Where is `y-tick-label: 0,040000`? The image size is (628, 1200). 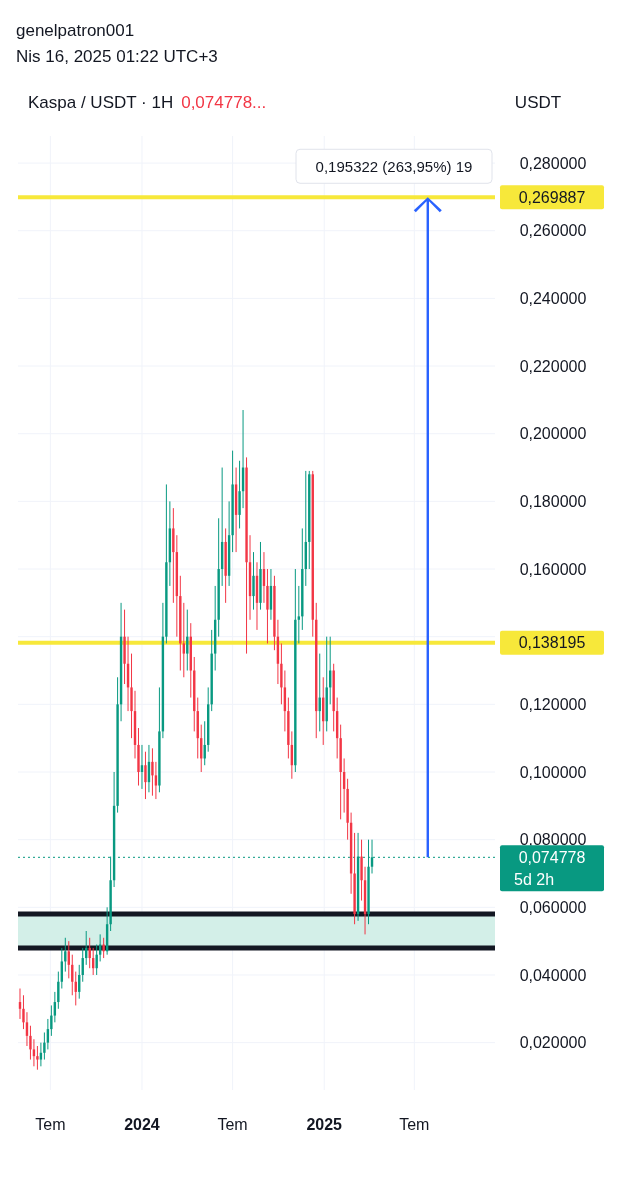 y-tick-label: 0,040000 is located at coordinates (553, 975).